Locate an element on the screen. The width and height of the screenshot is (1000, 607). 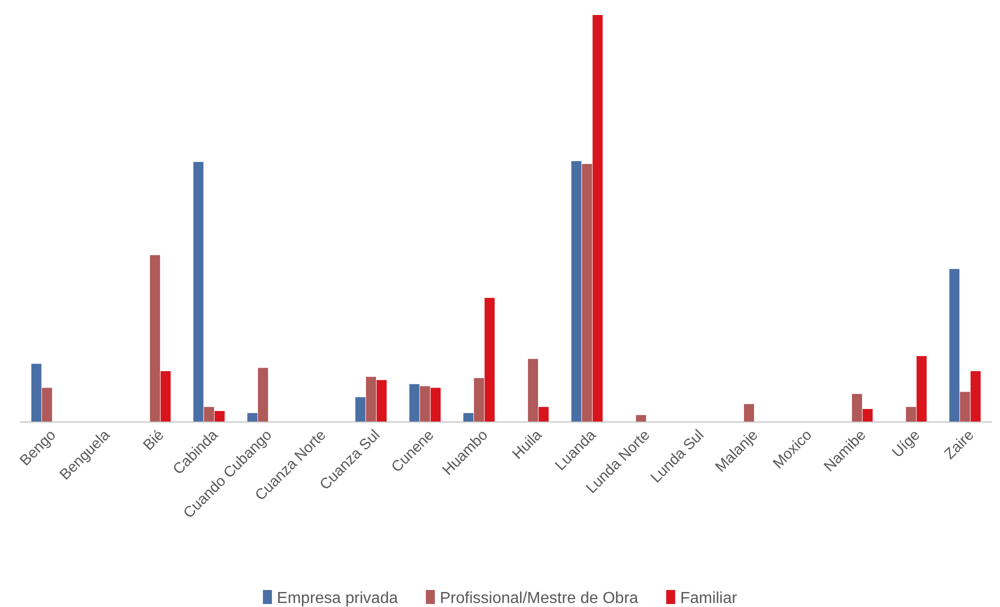
x-tick-label: Bié is located at coordinates (154, 440).